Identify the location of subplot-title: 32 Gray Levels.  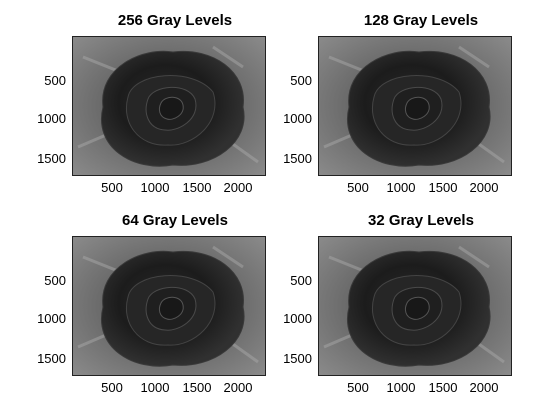
(421, 220).